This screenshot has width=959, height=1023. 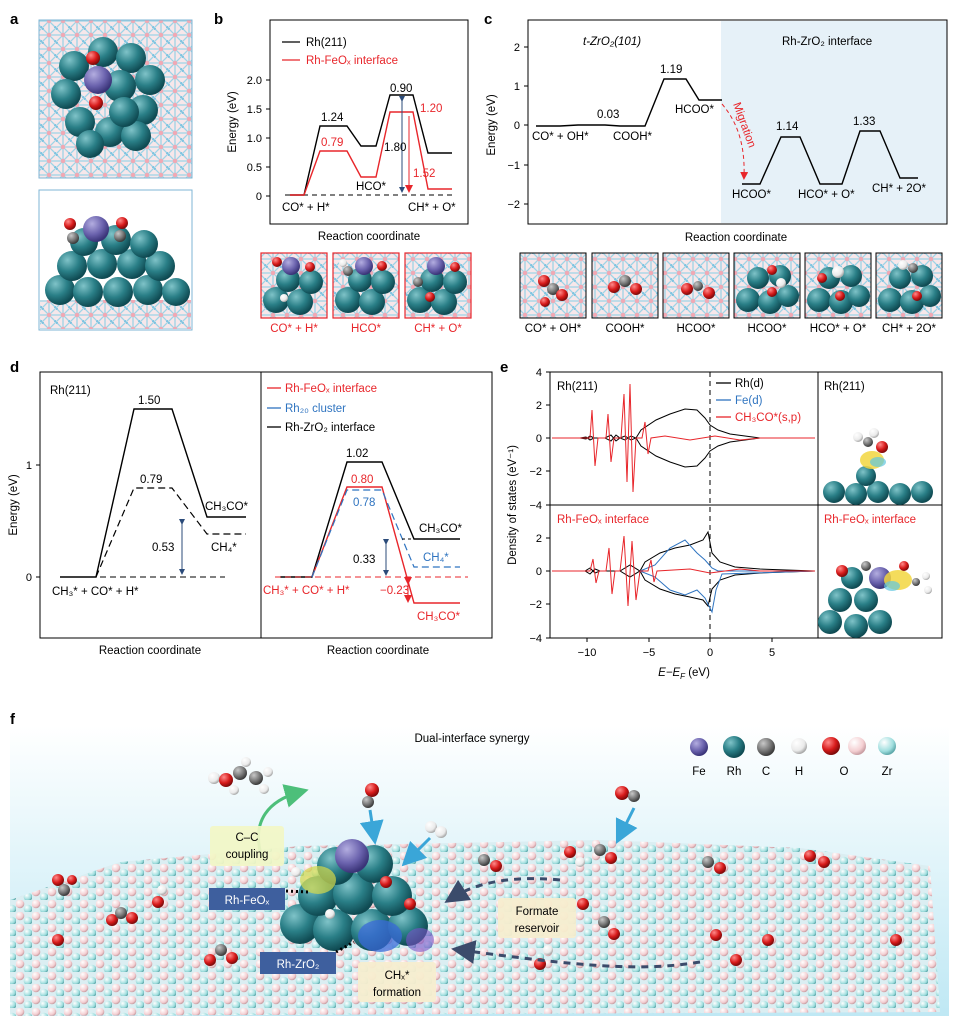 What do you see at coordinates (431, 109) in the screenshot?
I see `value-label: 1.20` at bounding box center [431, 109].